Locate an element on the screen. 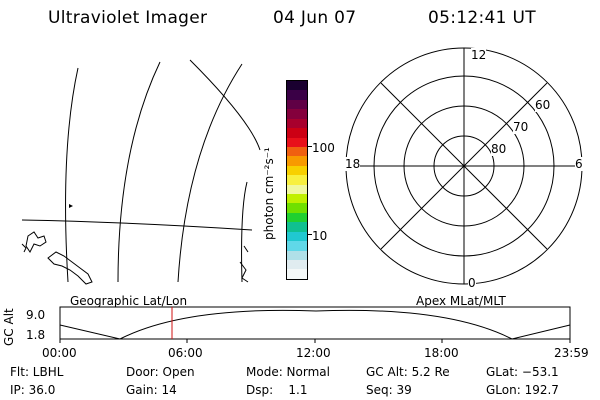 This screenshot has width=600, height=400. map-latitude-line is located at coordinates (137, 225).